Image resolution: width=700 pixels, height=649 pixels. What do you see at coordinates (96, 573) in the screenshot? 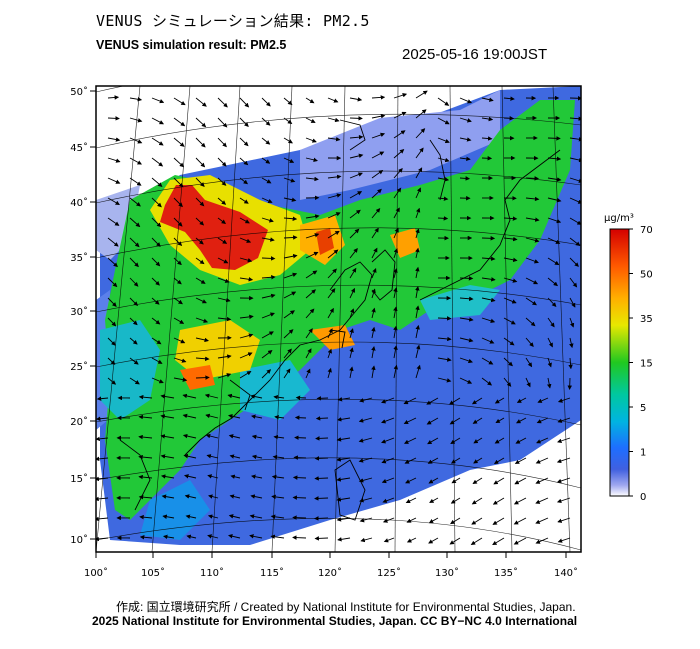
I see `lon-tick-label: 100˚` at bounding box center [96, 573].